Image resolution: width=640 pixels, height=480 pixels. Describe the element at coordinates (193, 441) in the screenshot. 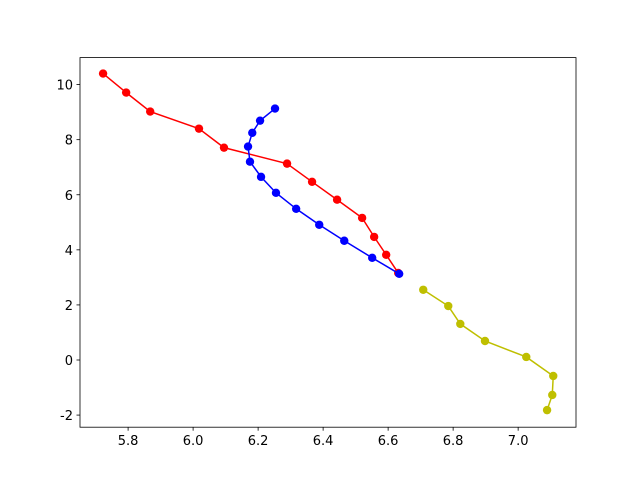

I see `x-tick-label: 6.0` at that location.